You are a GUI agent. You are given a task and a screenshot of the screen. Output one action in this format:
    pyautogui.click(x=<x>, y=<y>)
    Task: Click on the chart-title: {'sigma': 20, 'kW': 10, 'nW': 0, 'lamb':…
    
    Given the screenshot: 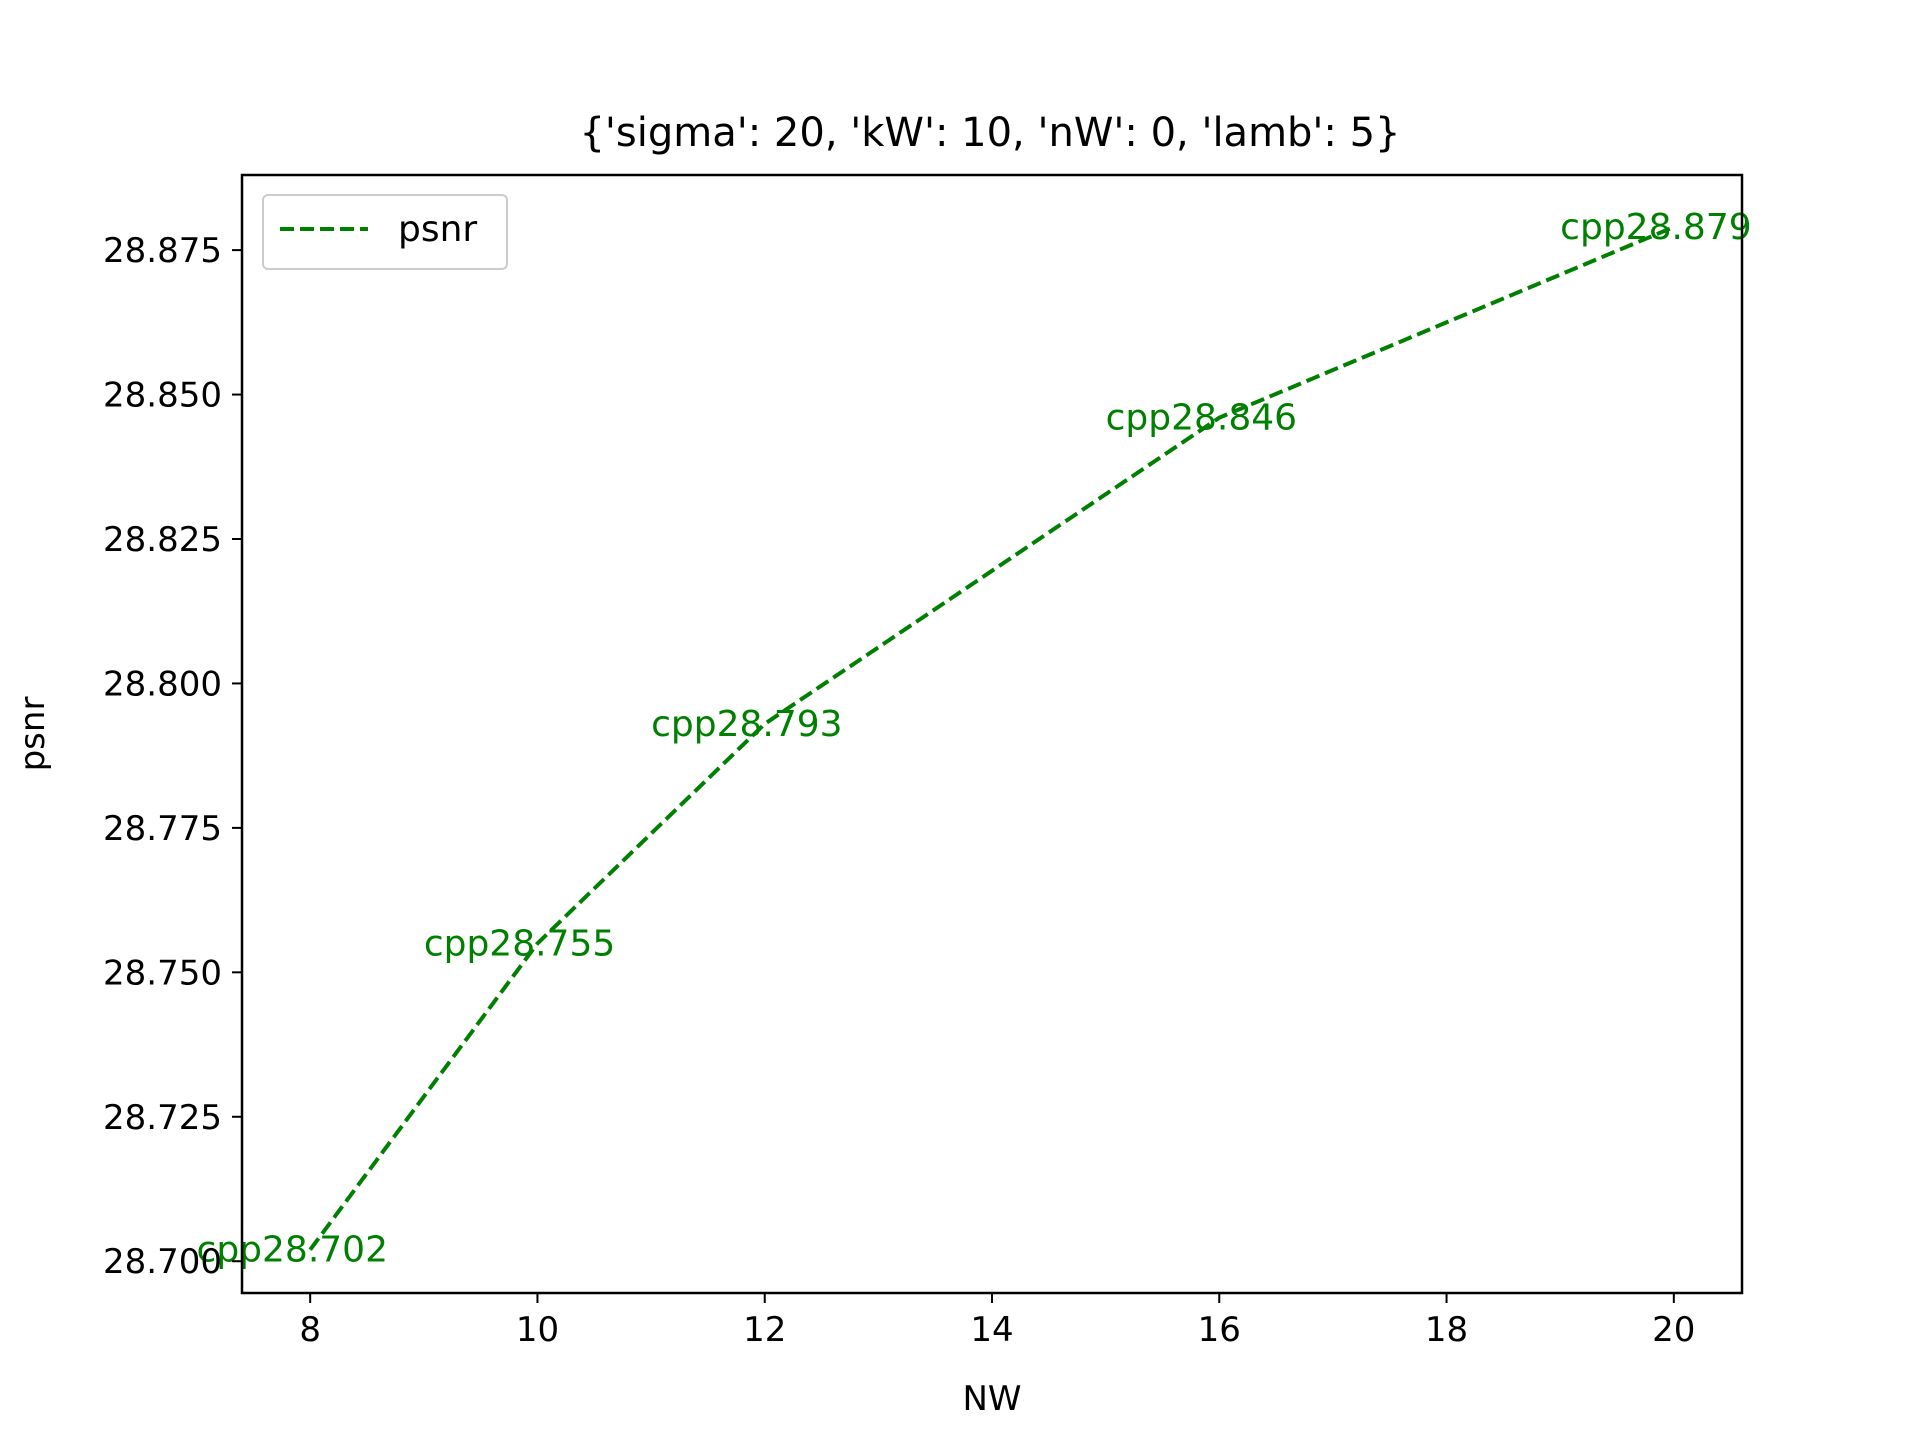 What is the action you would take?
    pyautogui.click(x=989, y=133)
    